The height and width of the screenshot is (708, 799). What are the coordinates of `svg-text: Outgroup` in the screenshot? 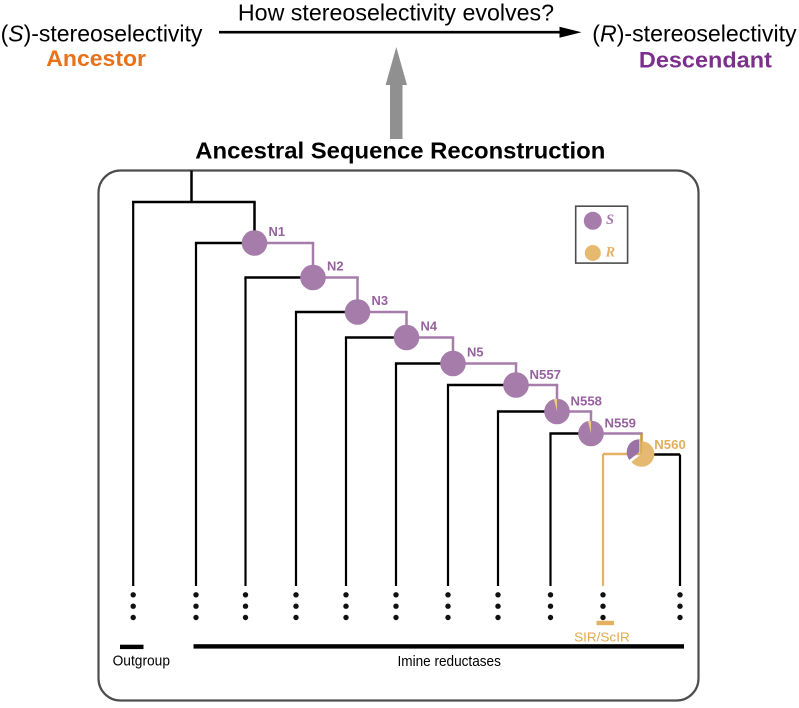 It's located at (141, 661).